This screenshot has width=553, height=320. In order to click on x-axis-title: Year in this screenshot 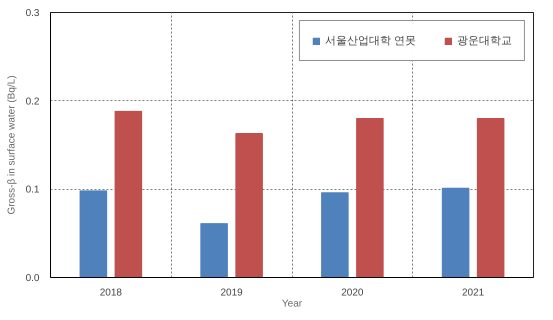, I will do `click(292, 304)`.